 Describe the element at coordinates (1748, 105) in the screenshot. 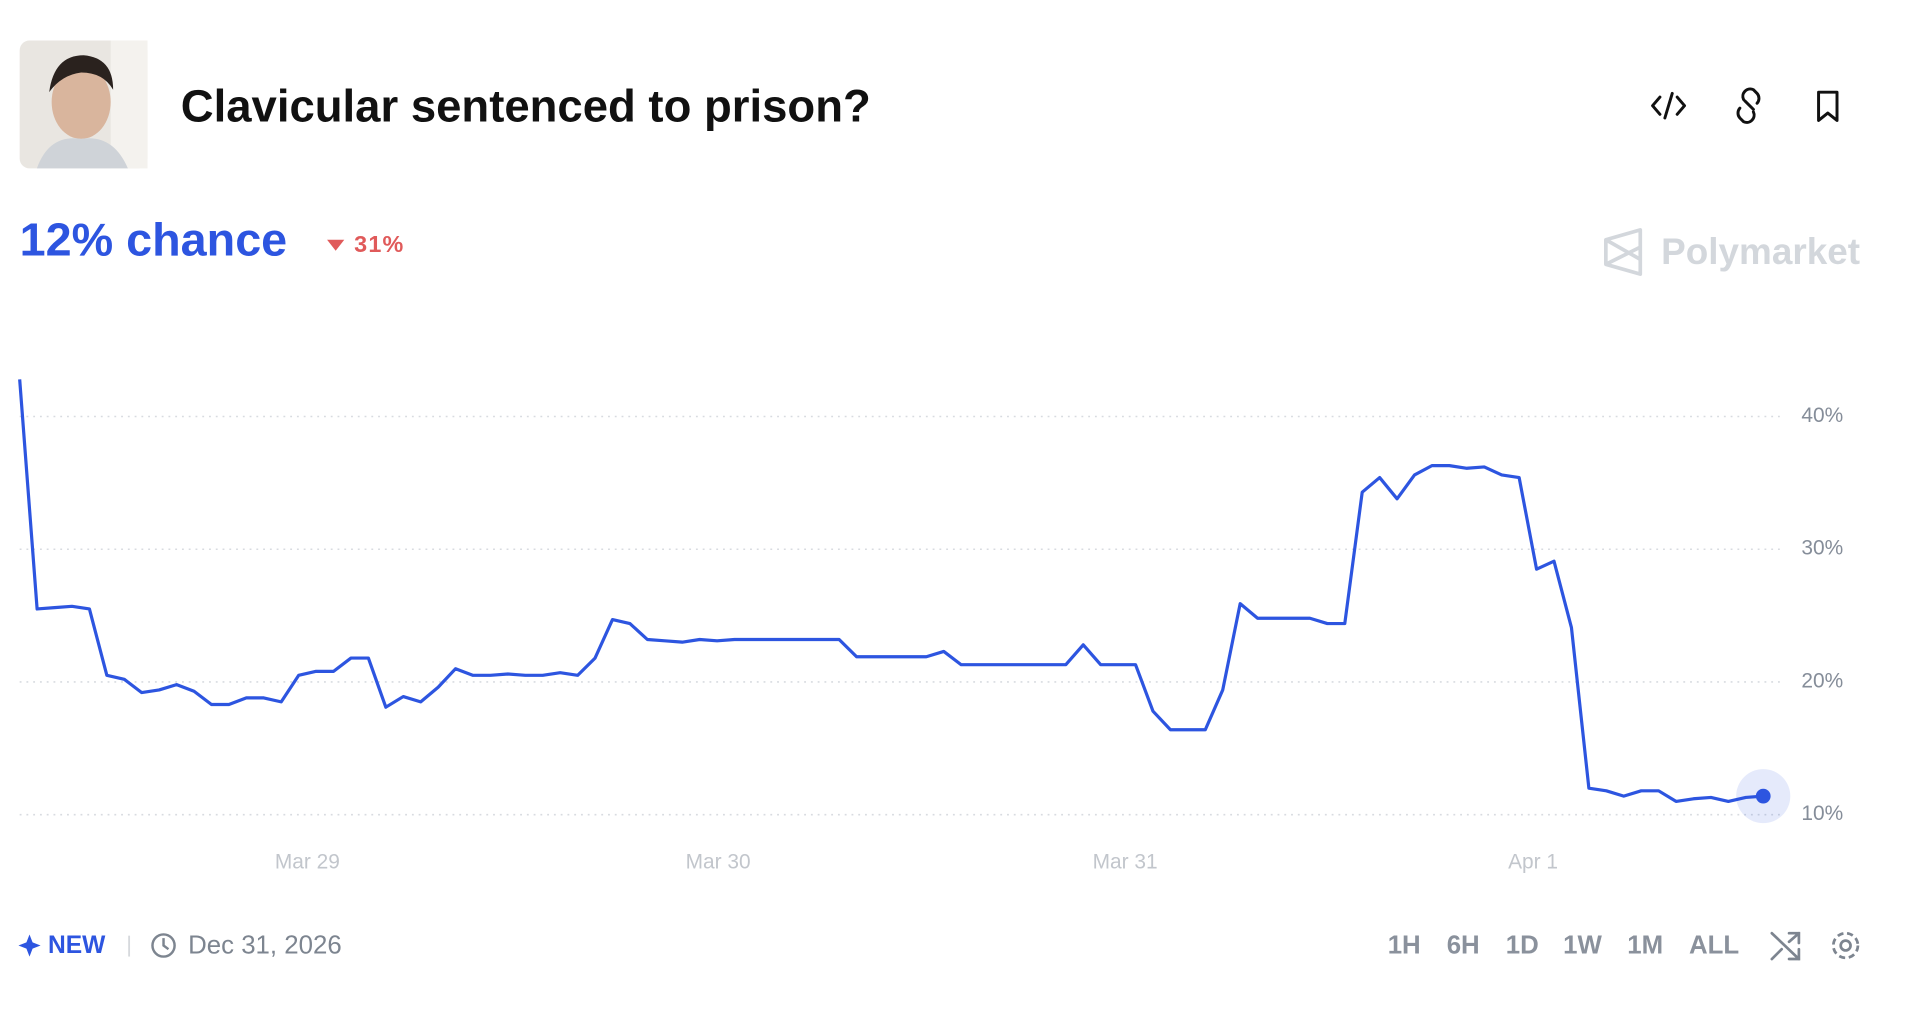

I see `link-button` at that location.